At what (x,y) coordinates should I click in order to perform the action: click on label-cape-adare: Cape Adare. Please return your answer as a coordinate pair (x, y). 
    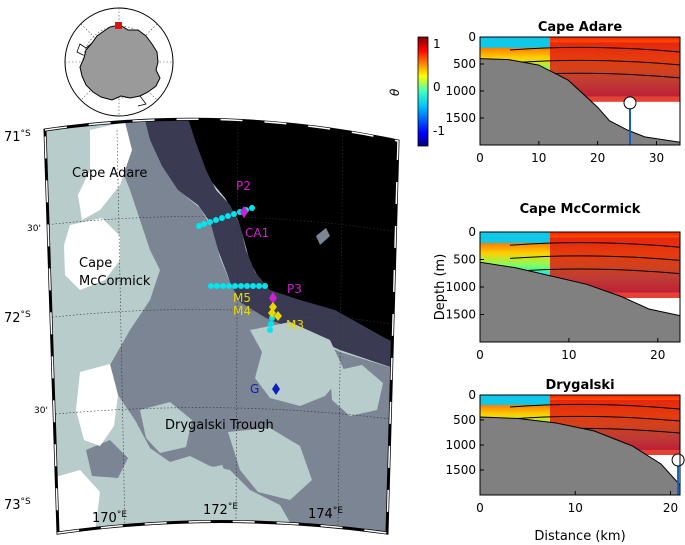
    Looking at the image, I should click on (109, 173).